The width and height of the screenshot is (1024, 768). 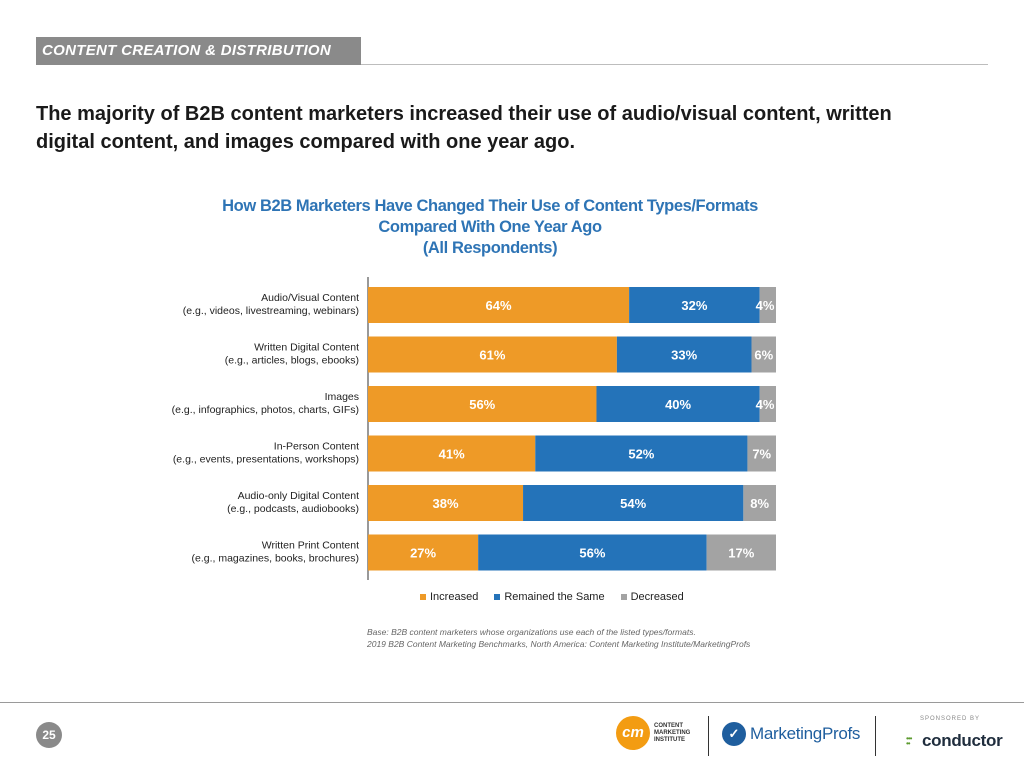 What do you see at coordinates (734, 734) in the screenshot?
I see `marketingprofs-icon: ✓` at bounding box center [734, 734].